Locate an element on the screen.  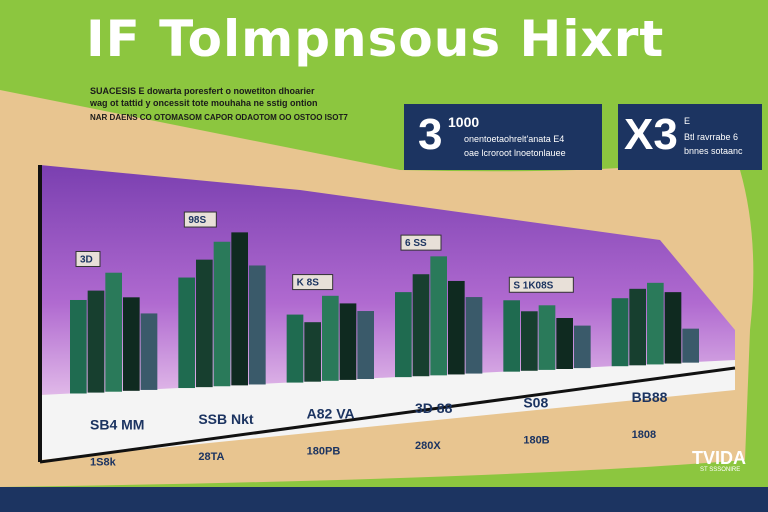
brand-logo: TVIDA is located at coordinates (719, 458).